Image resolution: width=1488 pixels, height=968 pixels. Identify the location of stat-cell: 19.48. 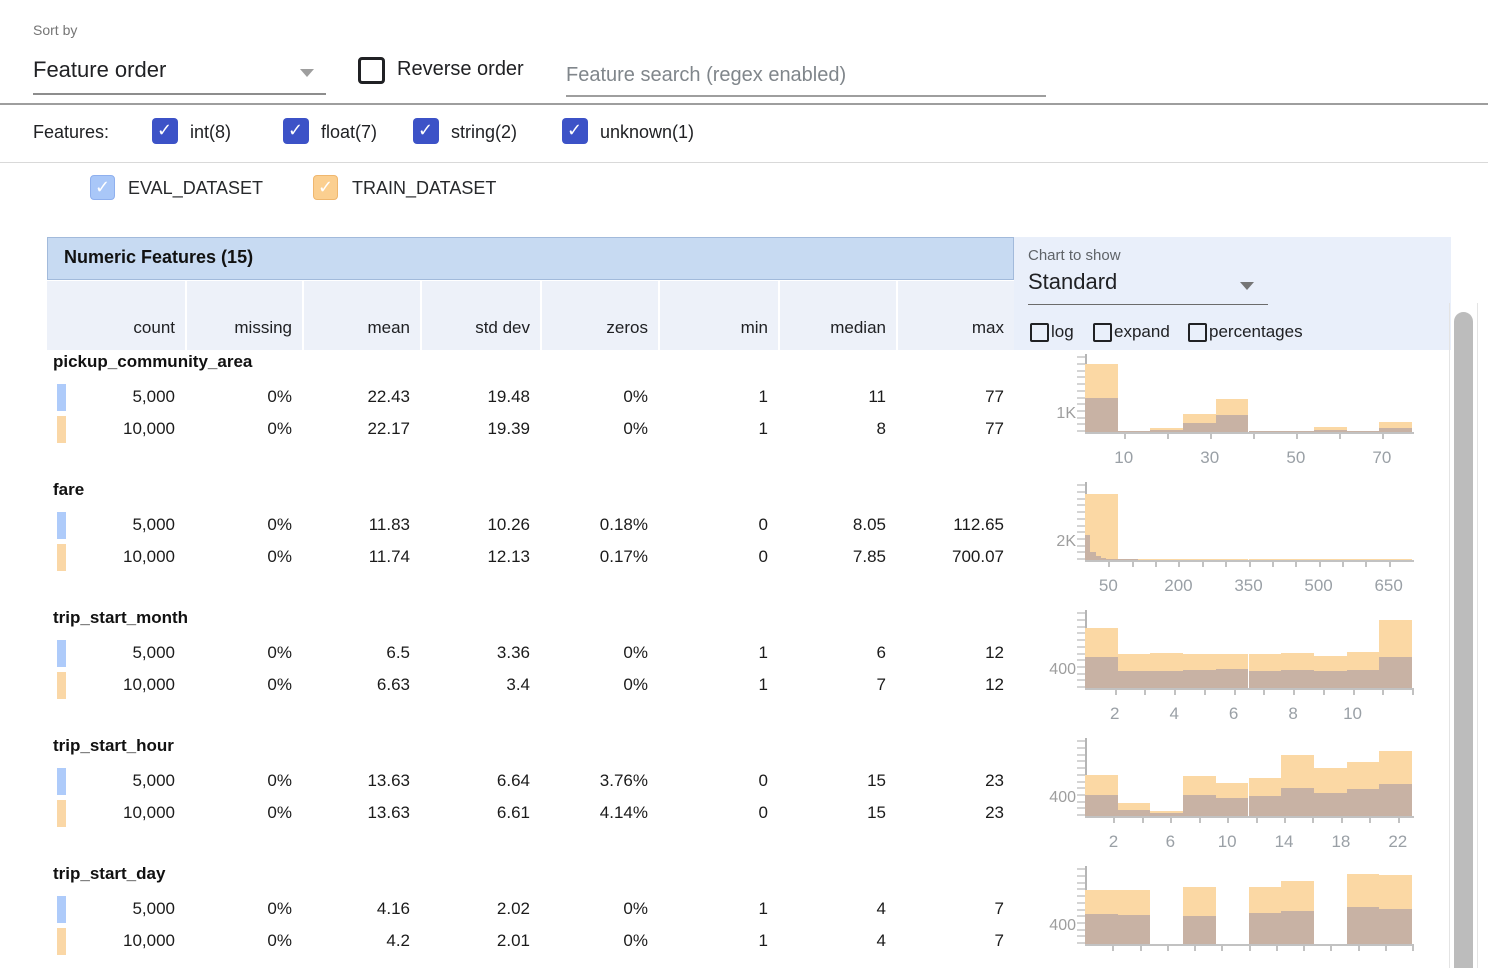
(508, 396).